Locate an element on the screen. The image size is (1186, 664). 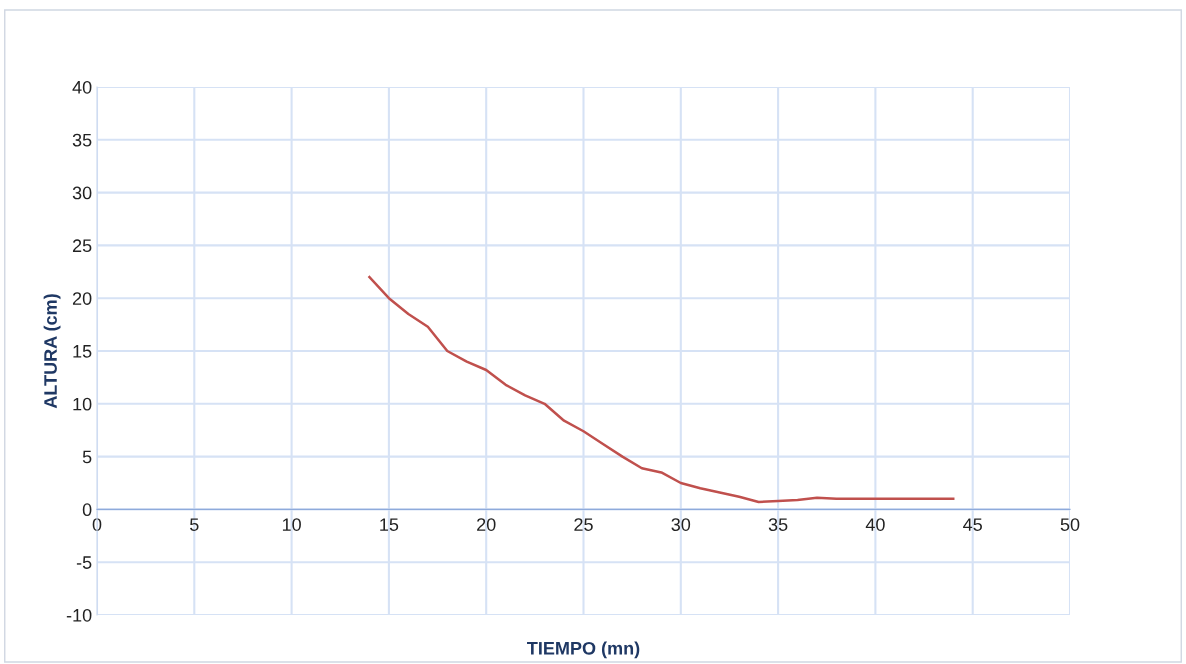
y-tick-label: 20 is located at coordinates (82, 298).